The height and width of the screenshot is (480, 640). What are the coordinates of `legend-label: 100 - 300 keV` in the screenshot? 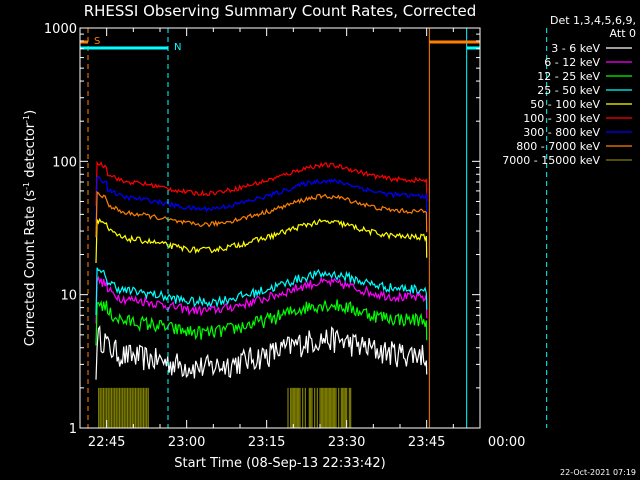 It's located at (561, 118).